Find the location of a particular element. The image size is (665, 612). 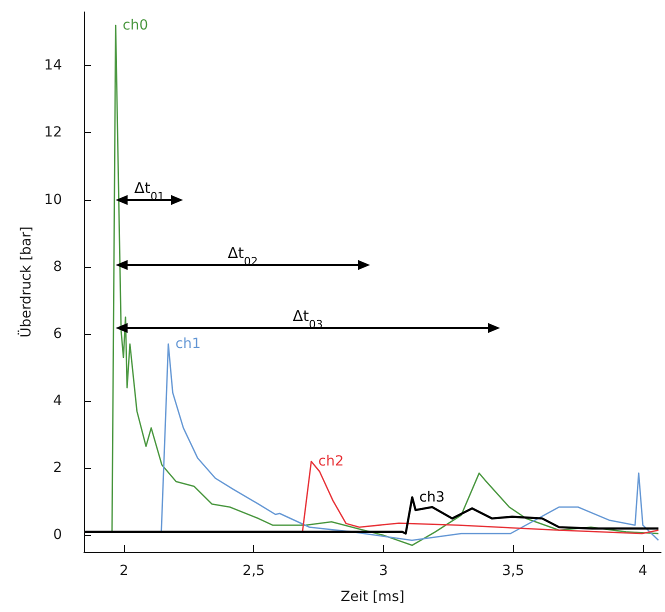

y-tick-label: 4 is located at coordinates (57, 401).